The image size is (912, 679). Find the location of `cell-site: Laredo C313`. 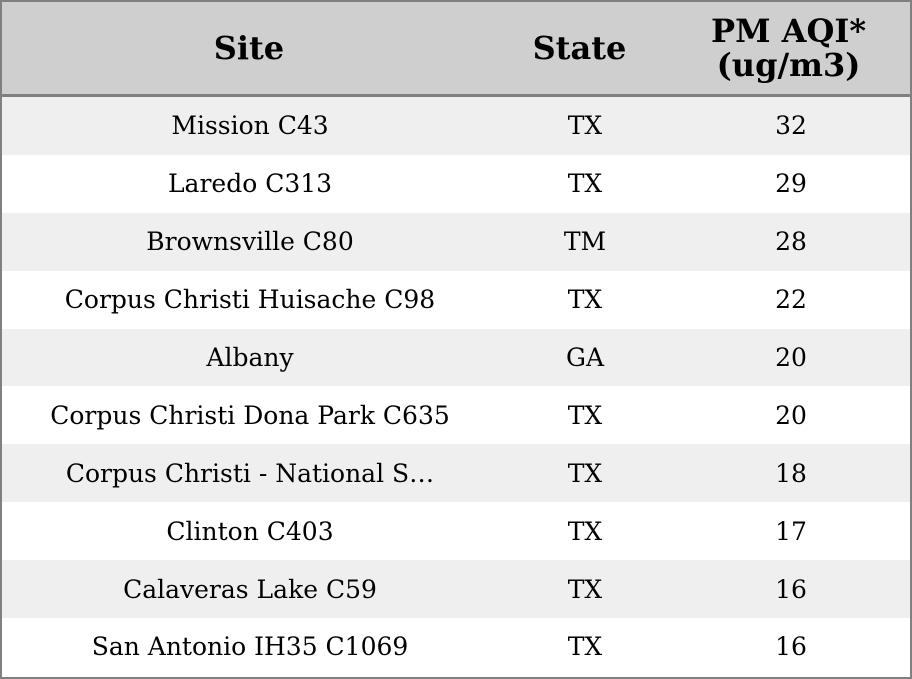

cell-site: Laredo C313 is located at coordinates (250, 184).